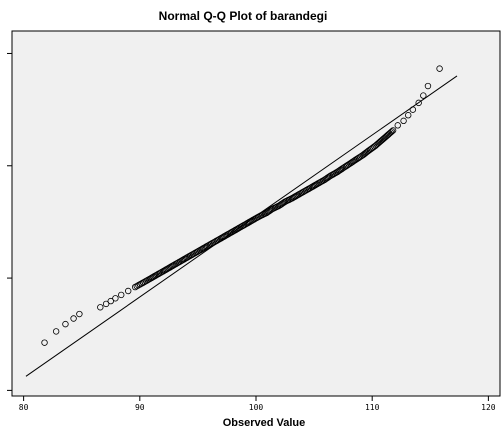 Image resolution: width=501 pixels, height=432 pixels. What do you see at coordinates (243, 16) in the screenshot?
I see `chart-title: Normal Q-Q Plot of barandegi` at bounding box center [243, 16].